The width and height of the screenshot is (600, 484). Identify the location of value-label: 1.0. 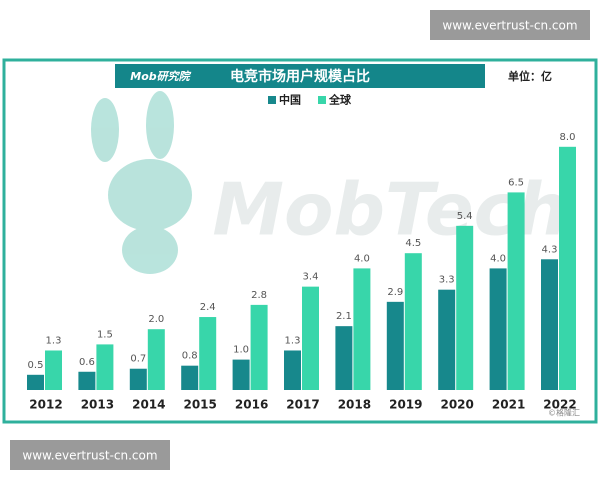
(241, 350).